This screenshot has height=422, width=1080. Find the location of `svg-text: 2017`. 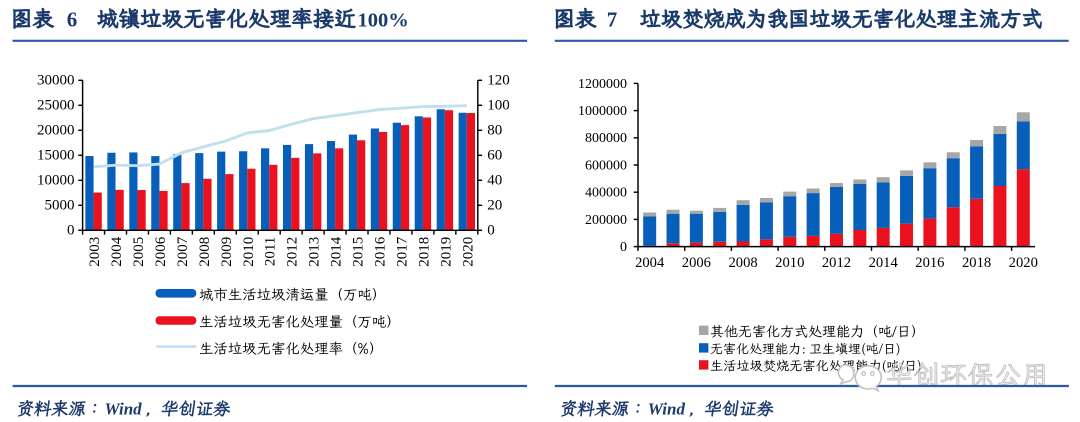

svg-text: 2017 is located at coordinates (402, 251).